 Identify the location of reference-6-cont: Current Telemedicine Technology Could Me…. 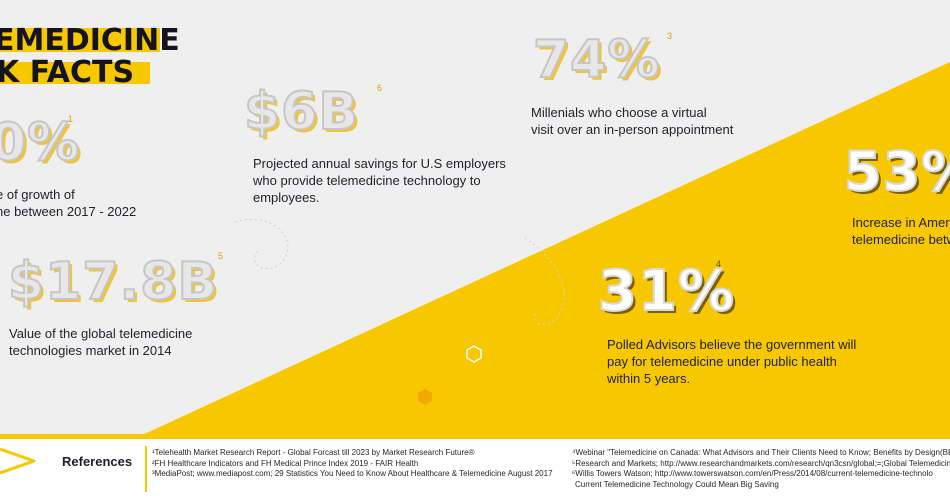
(677, 484).